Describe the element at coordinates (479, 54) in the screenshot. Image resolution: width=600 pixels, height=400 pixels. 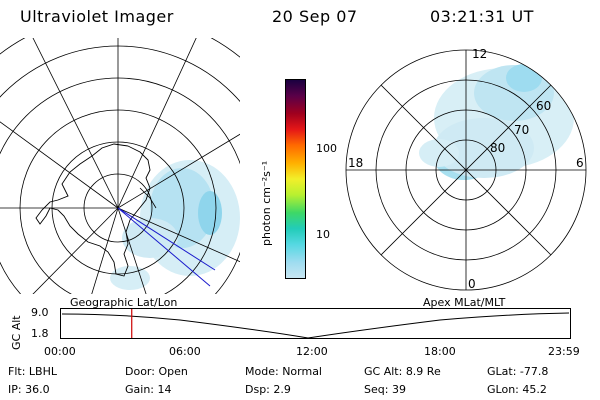
I see `mlt-12-label: 12` at that location.